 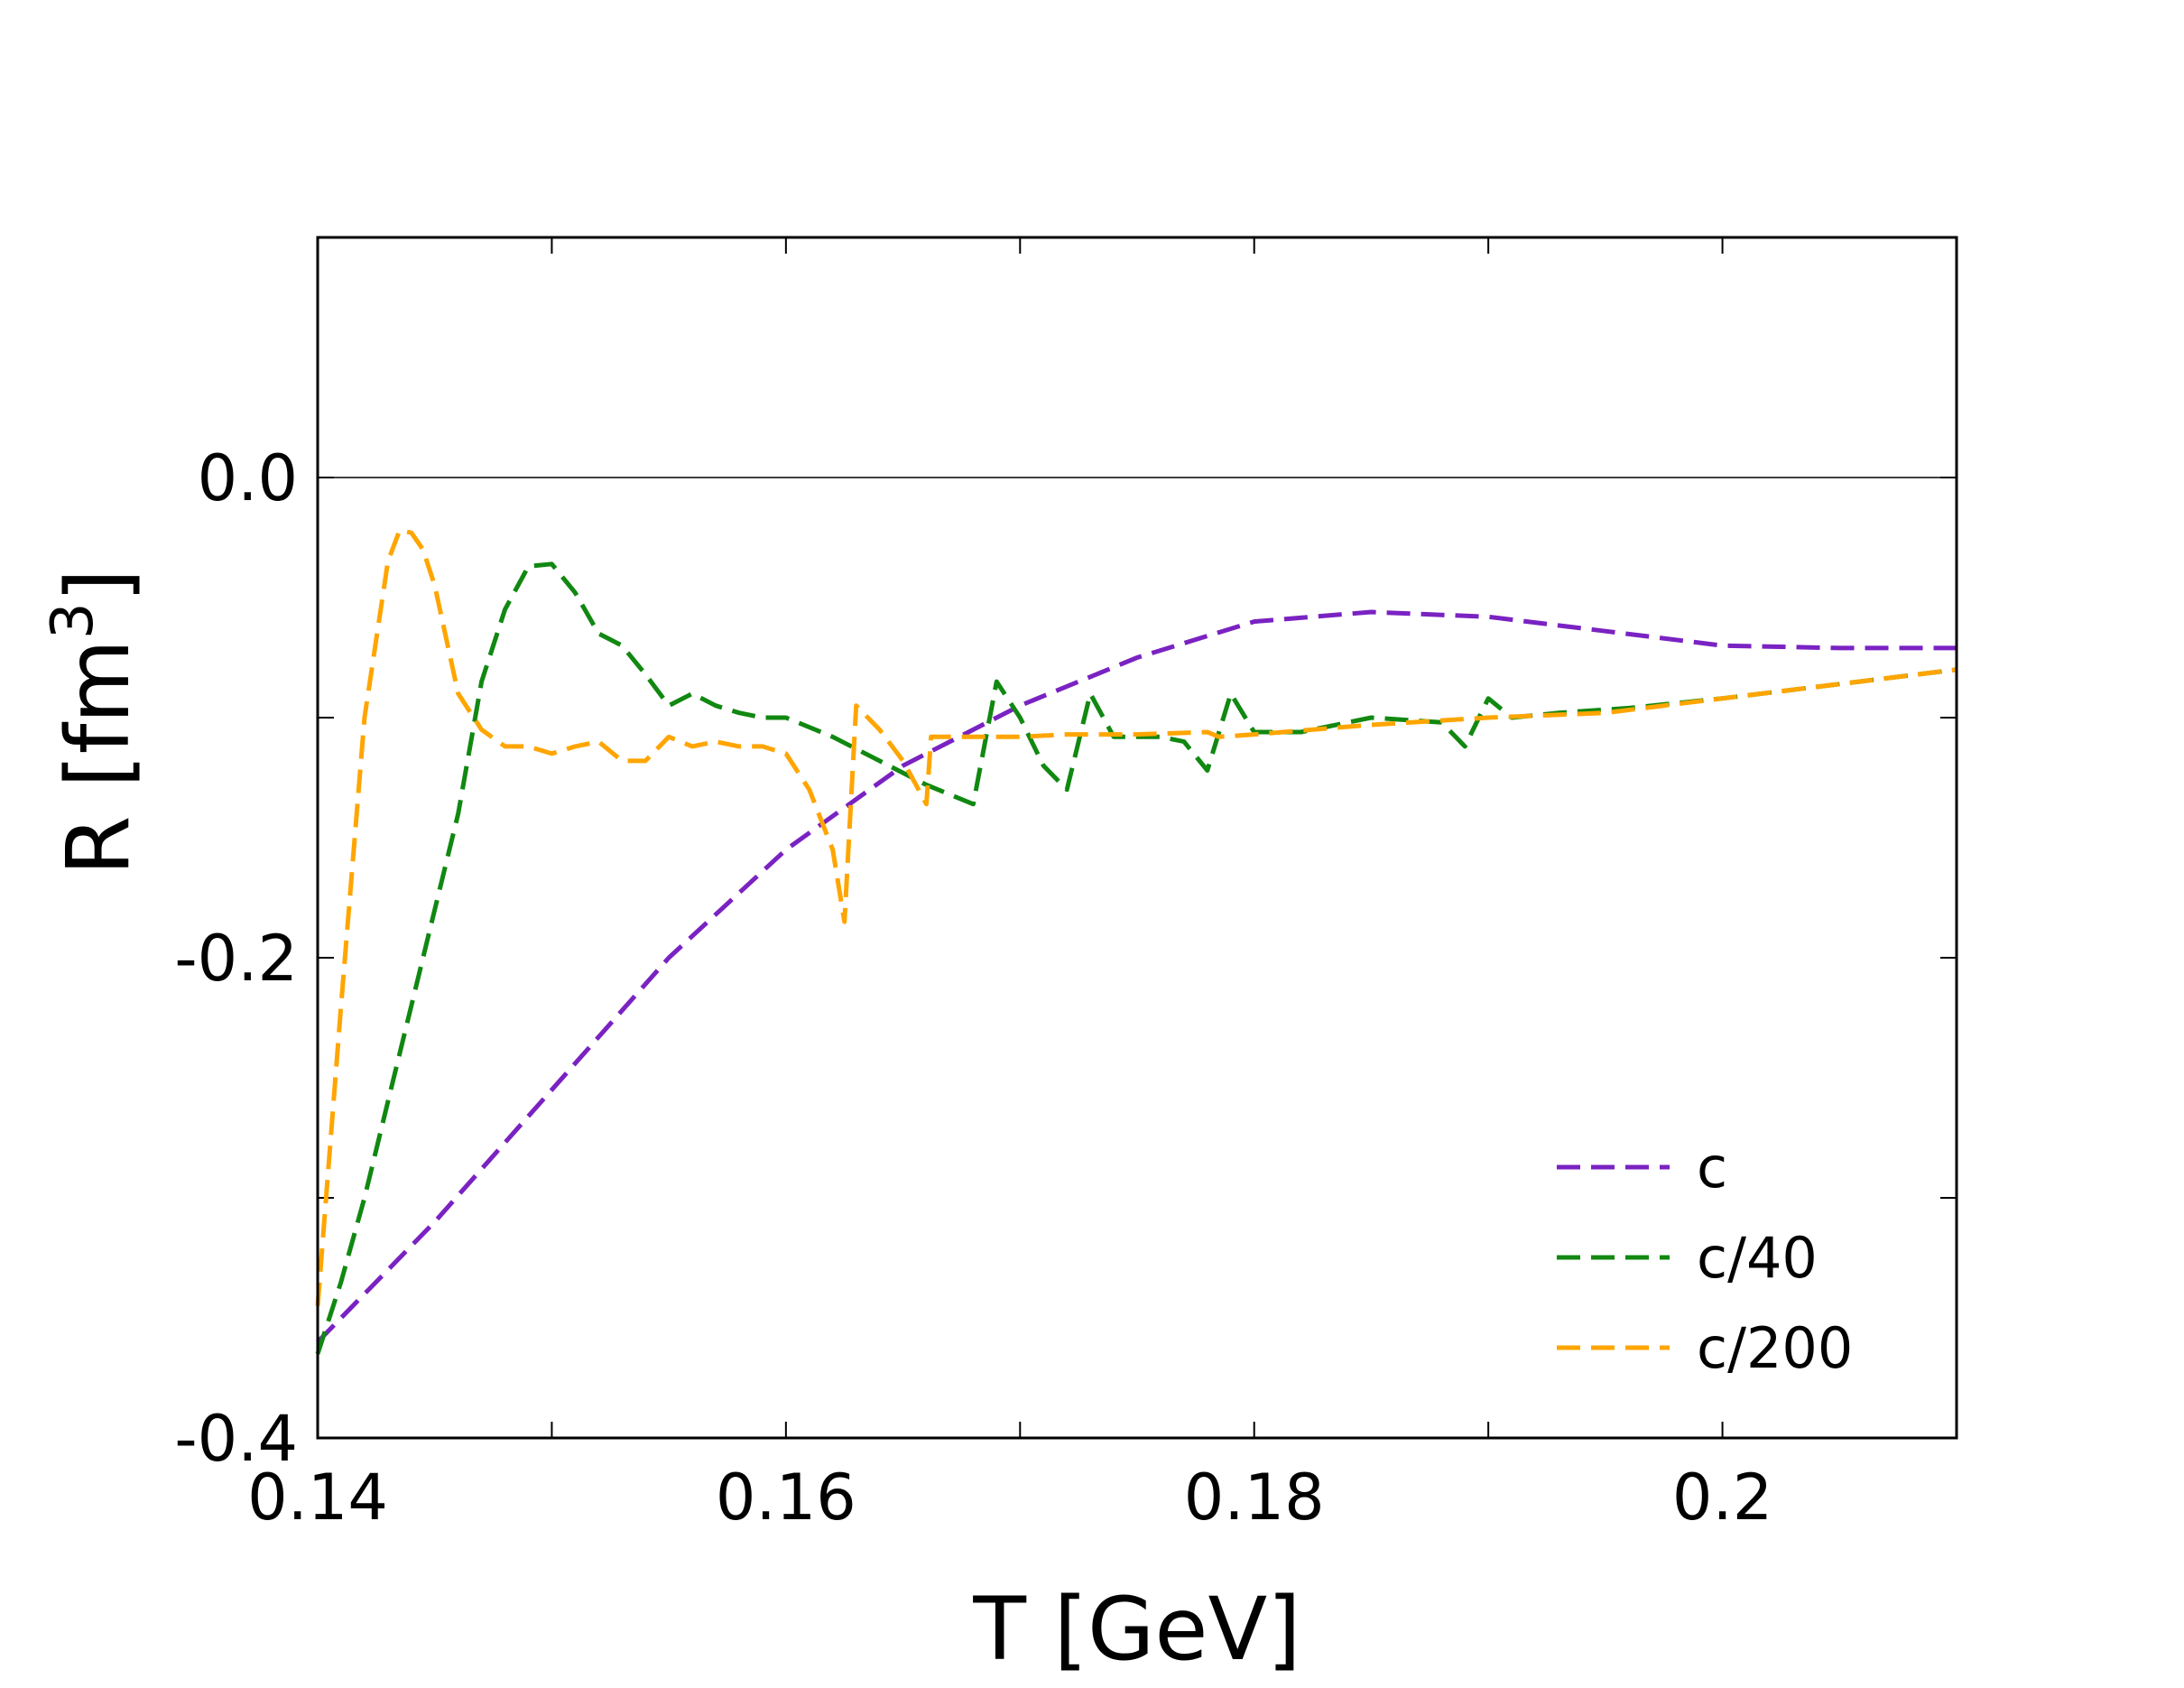 What do you see at coordinates (98, 757) in the screenshot?
I see `y-axis-title-main: R [fm` at bounding box center [98, 757].